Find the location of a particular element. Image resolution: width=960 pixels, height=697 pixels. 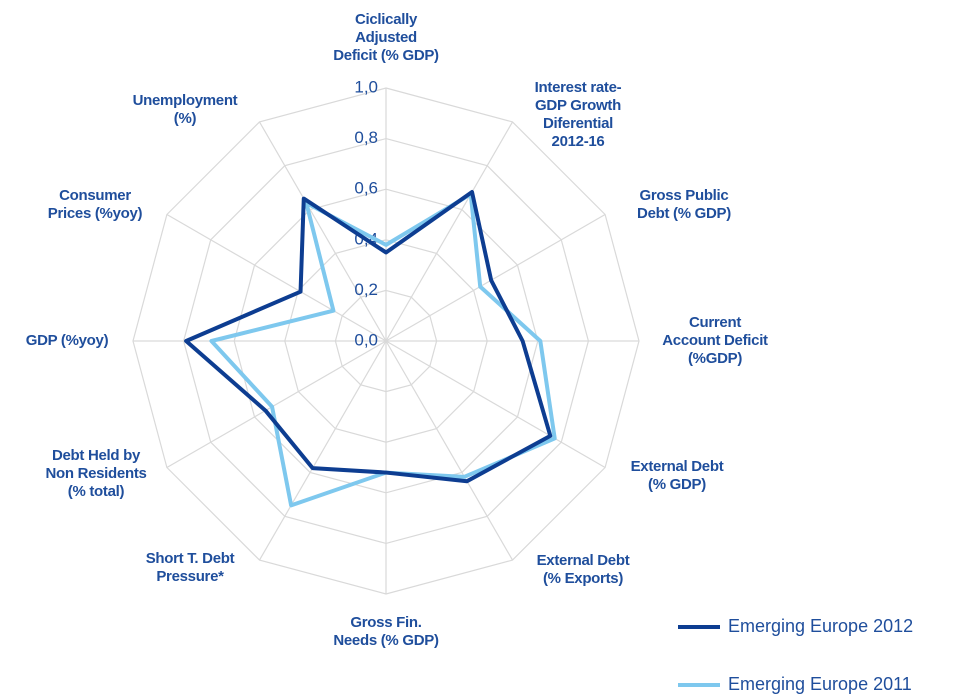

category-label: Gross Public Debt (% GDP) is located at coordinates (684, 204).